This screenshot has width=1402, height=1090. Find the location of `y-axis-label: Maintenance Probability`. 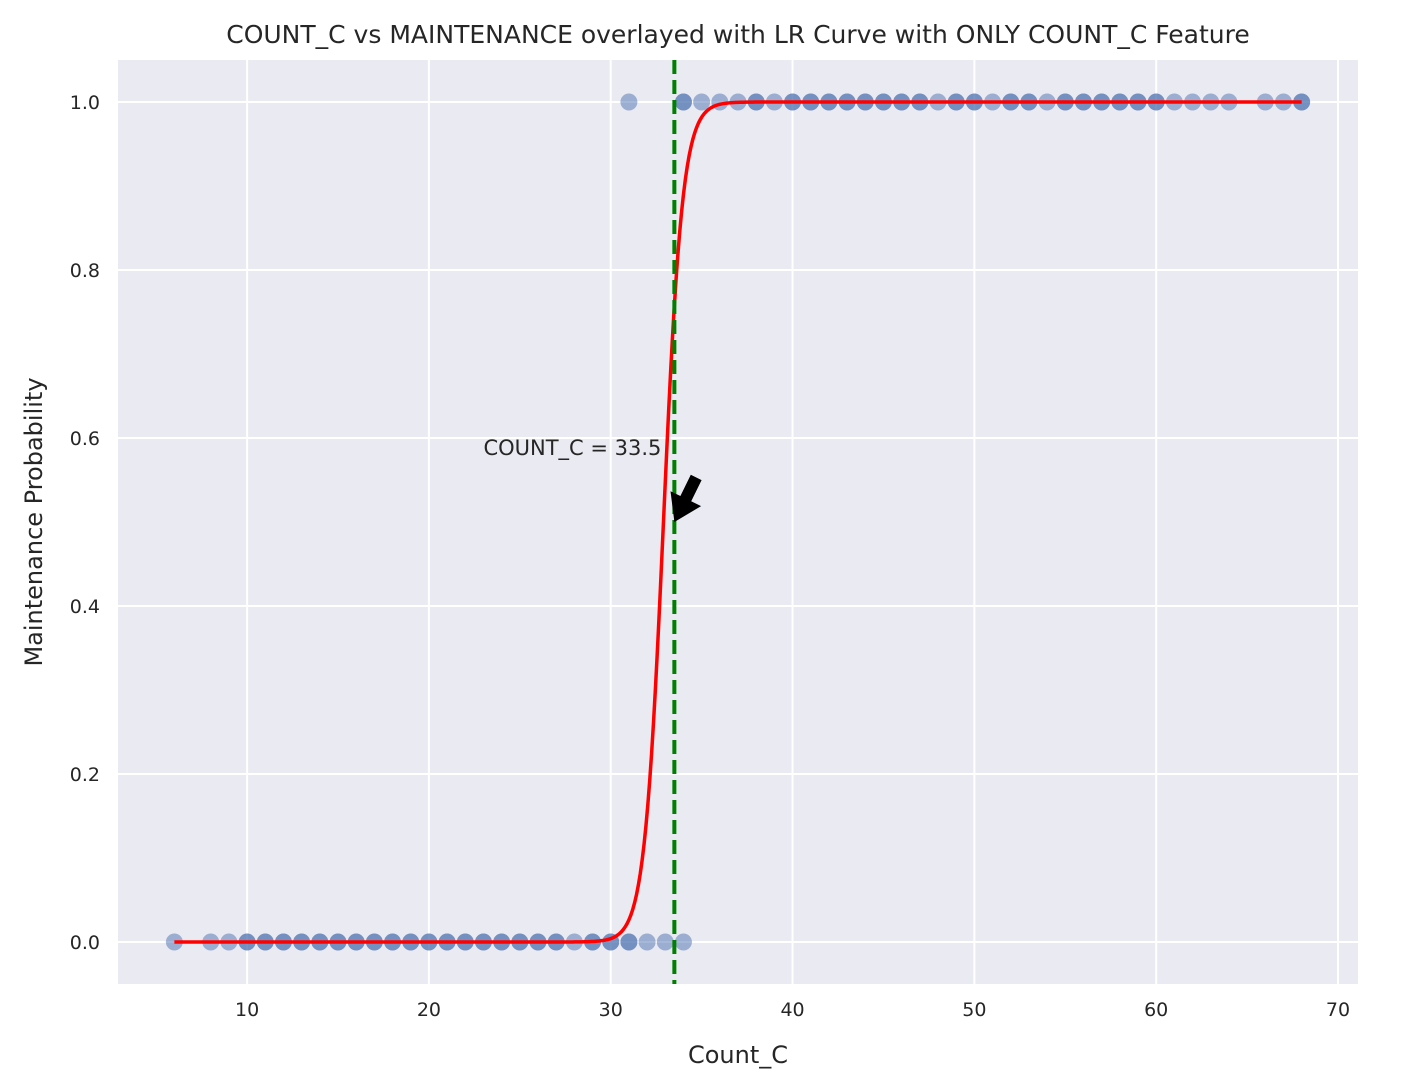

y-axis-label: Maintenance Probability is located at coordinates (34, 521).